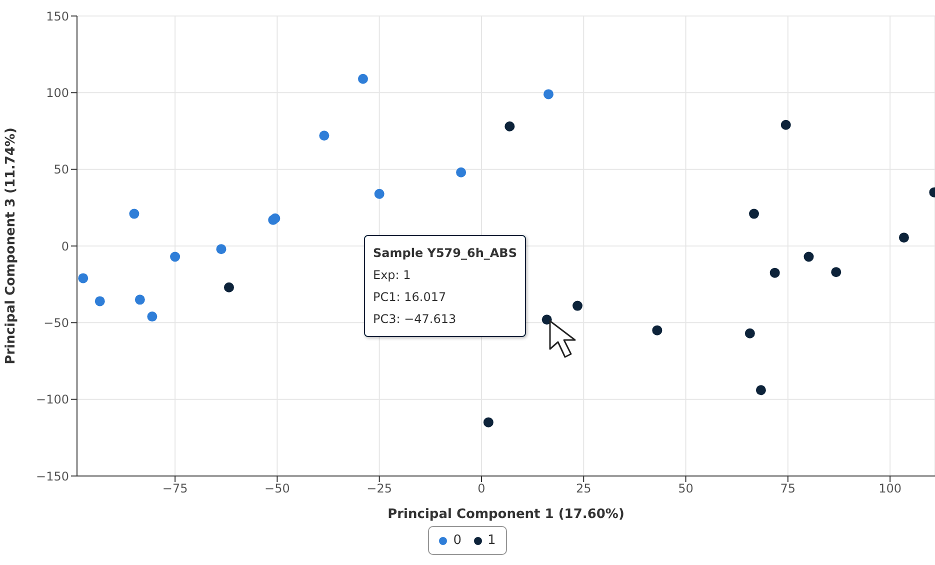 The image size is (935, 565). I want to click on y-tick-label: 100, so click(57, 93).